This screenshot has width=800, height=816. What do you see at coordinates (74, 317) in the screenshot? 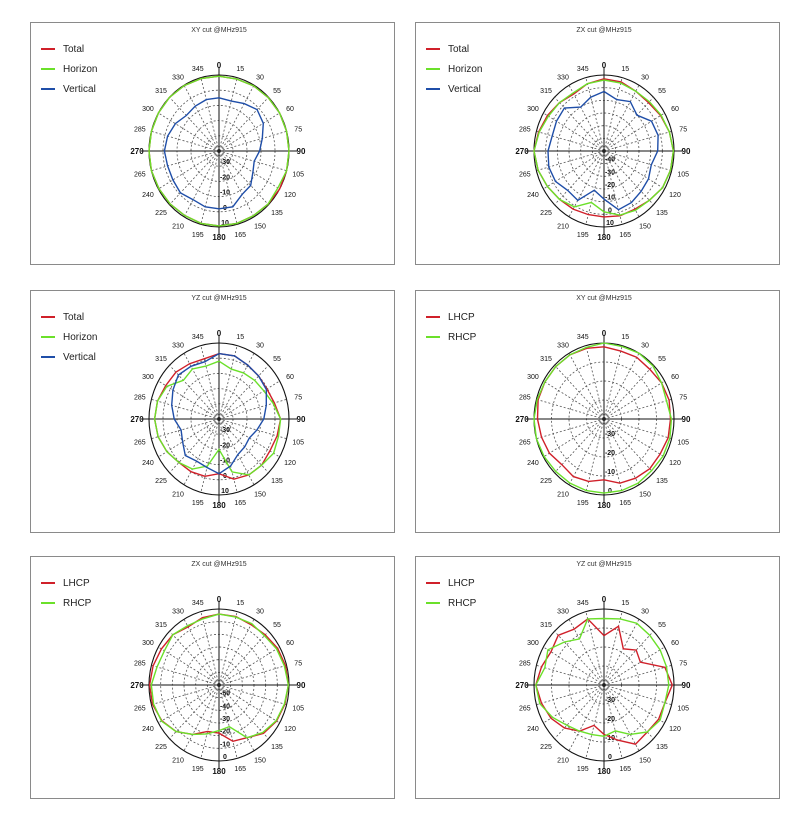
I see `legend-label: Total` at bounding box center [74, 317].